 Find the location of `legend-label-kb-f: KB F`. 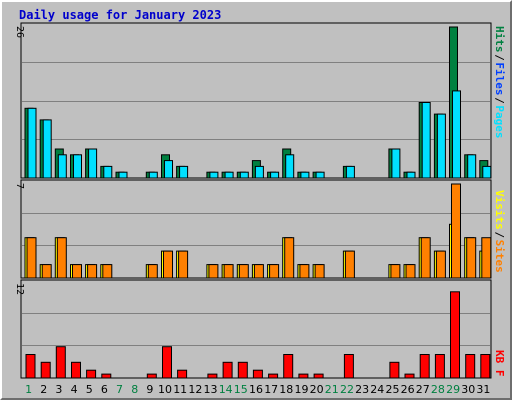

legend-label-kb-f: KB F is located at coordinates (499, 363).